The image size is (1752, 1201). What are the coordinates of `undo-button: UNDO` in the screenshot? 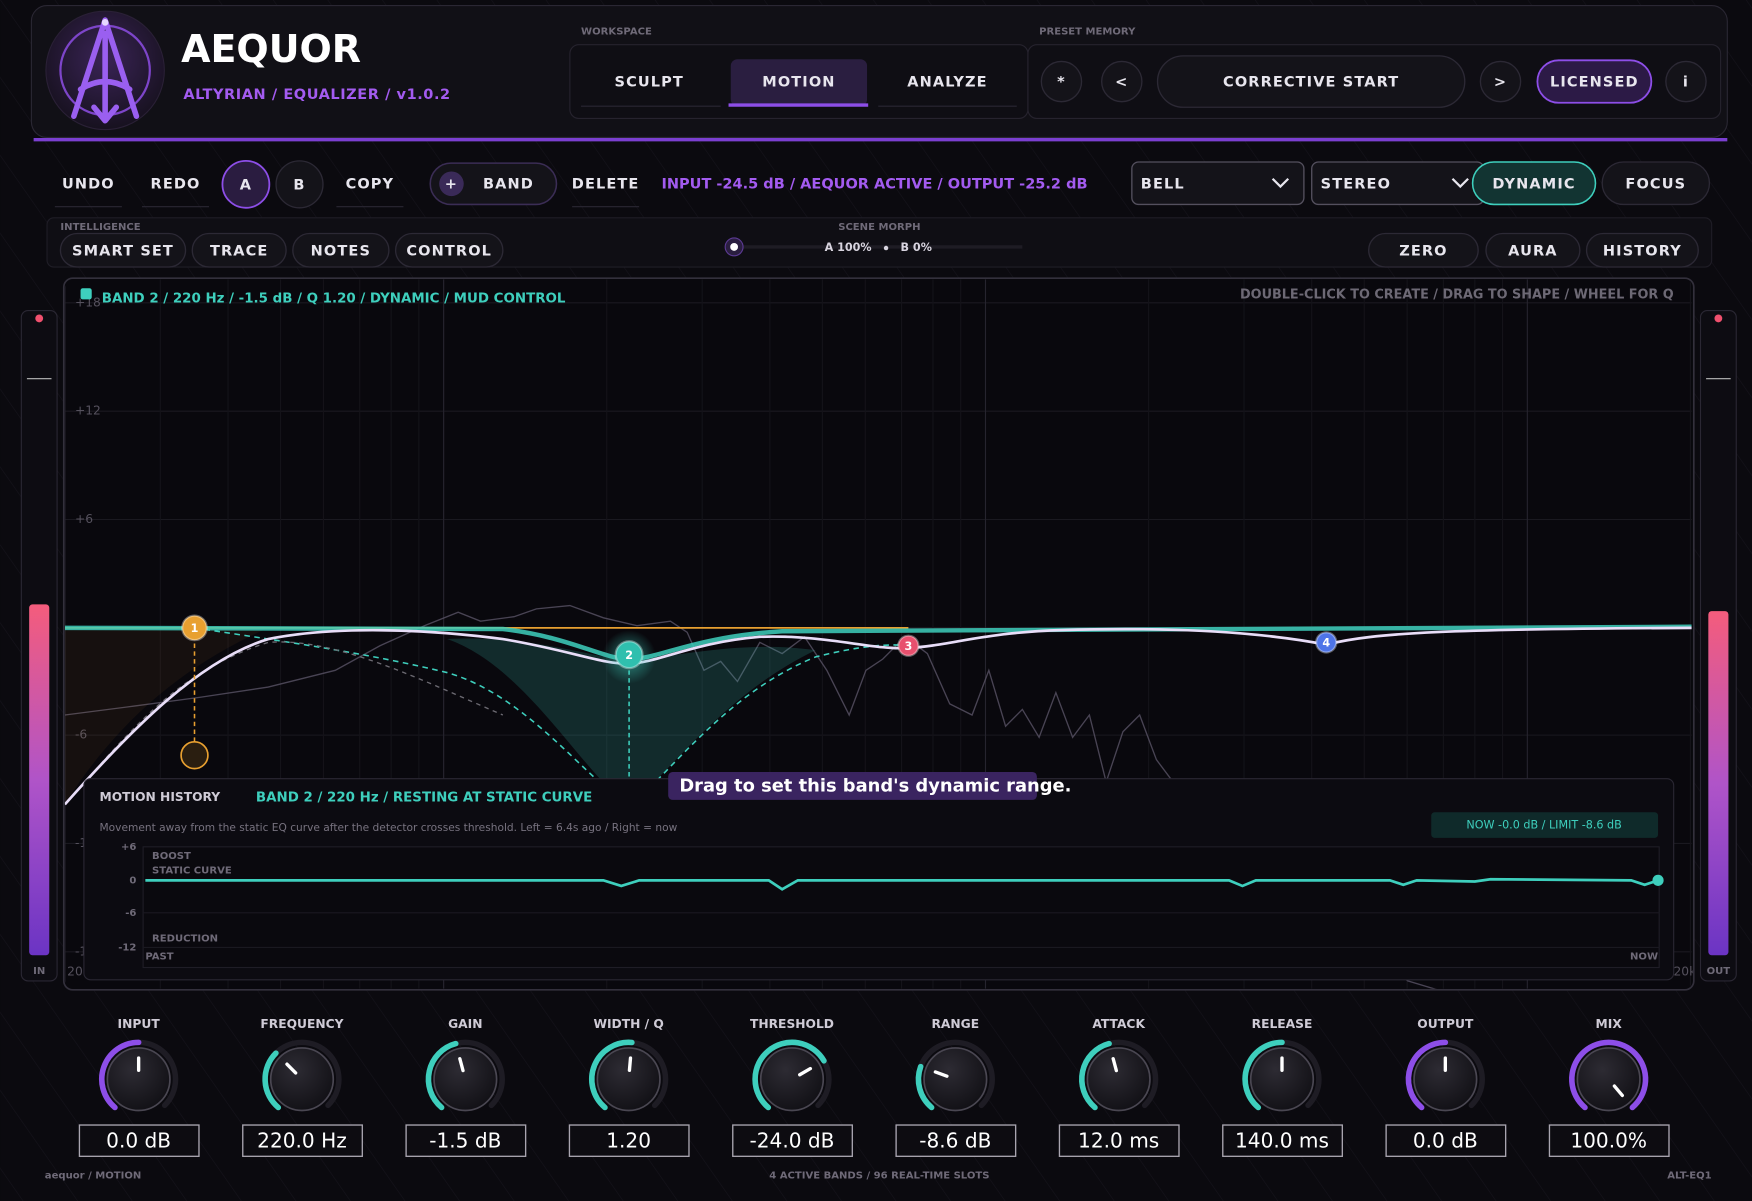 It's located at (88, 184).